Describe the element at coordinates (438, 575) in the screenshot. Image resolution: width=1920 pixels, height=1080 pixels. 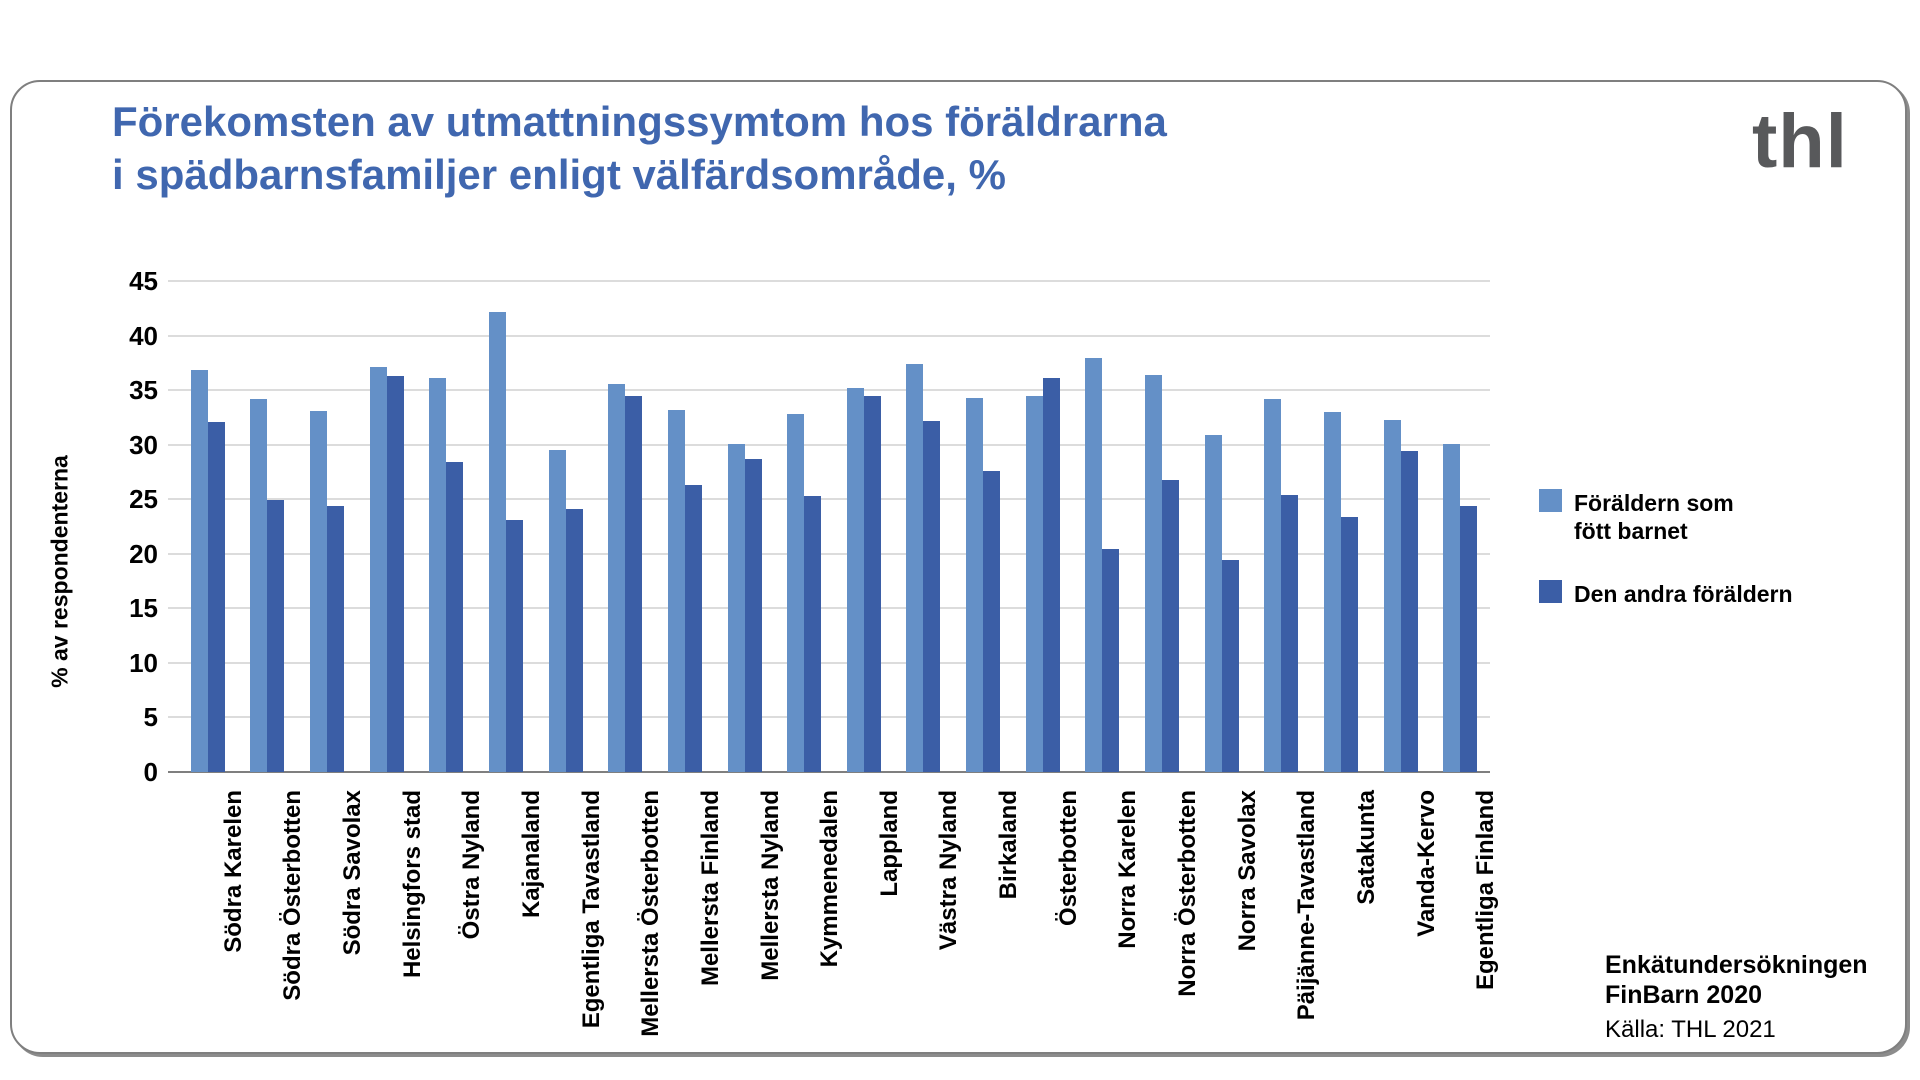
I see `bar-series1--stra-nyland` at that location.